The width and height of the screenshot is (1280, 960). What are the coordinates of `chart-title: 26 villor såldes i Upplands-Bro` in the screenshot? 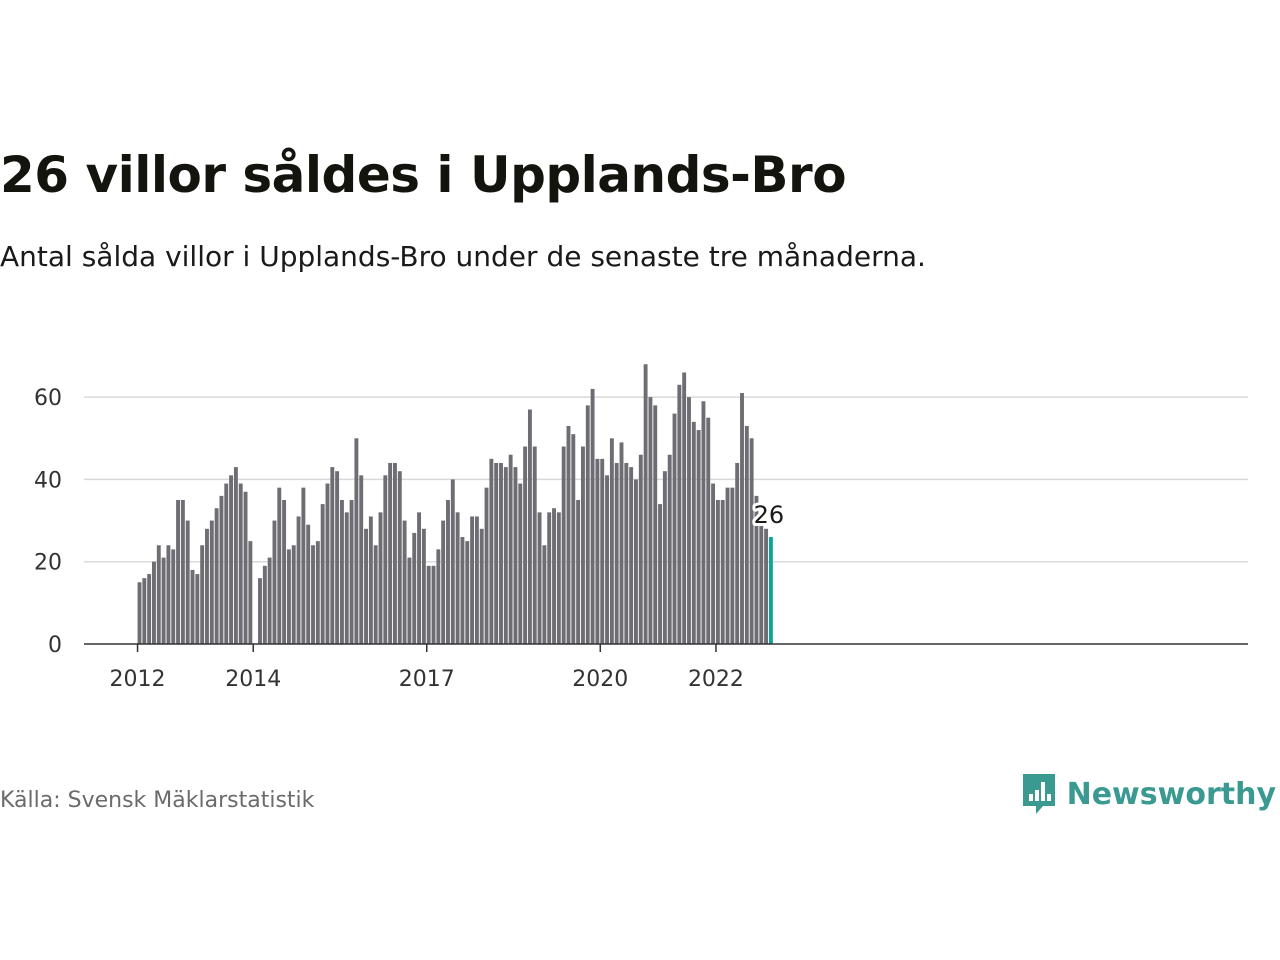 It's located at (423, 175).